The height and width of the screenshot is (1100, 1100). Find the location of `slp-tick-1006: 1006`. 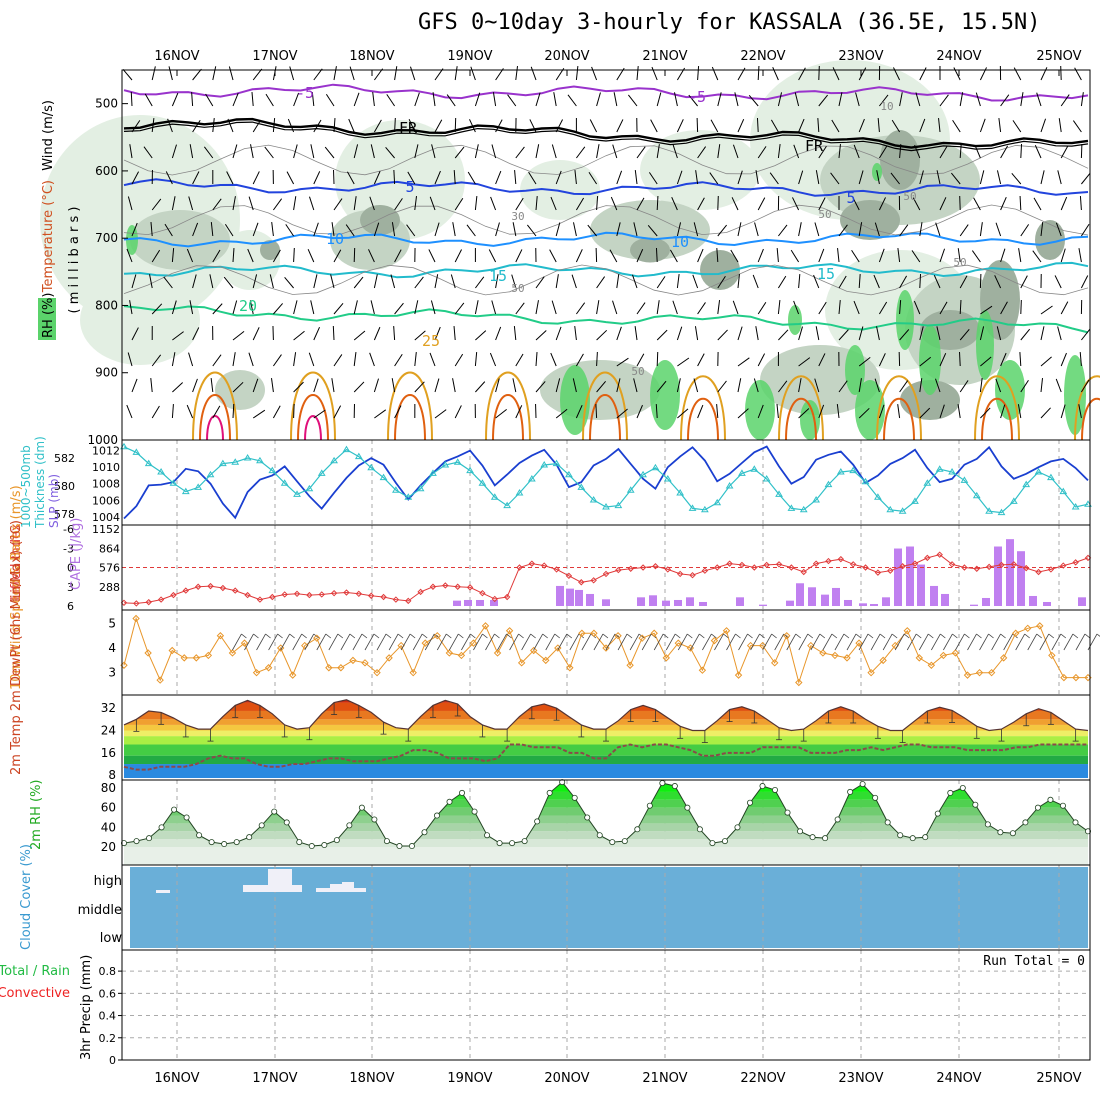

slp-tick-1006: 1006 is located at coordinates (106, 500).